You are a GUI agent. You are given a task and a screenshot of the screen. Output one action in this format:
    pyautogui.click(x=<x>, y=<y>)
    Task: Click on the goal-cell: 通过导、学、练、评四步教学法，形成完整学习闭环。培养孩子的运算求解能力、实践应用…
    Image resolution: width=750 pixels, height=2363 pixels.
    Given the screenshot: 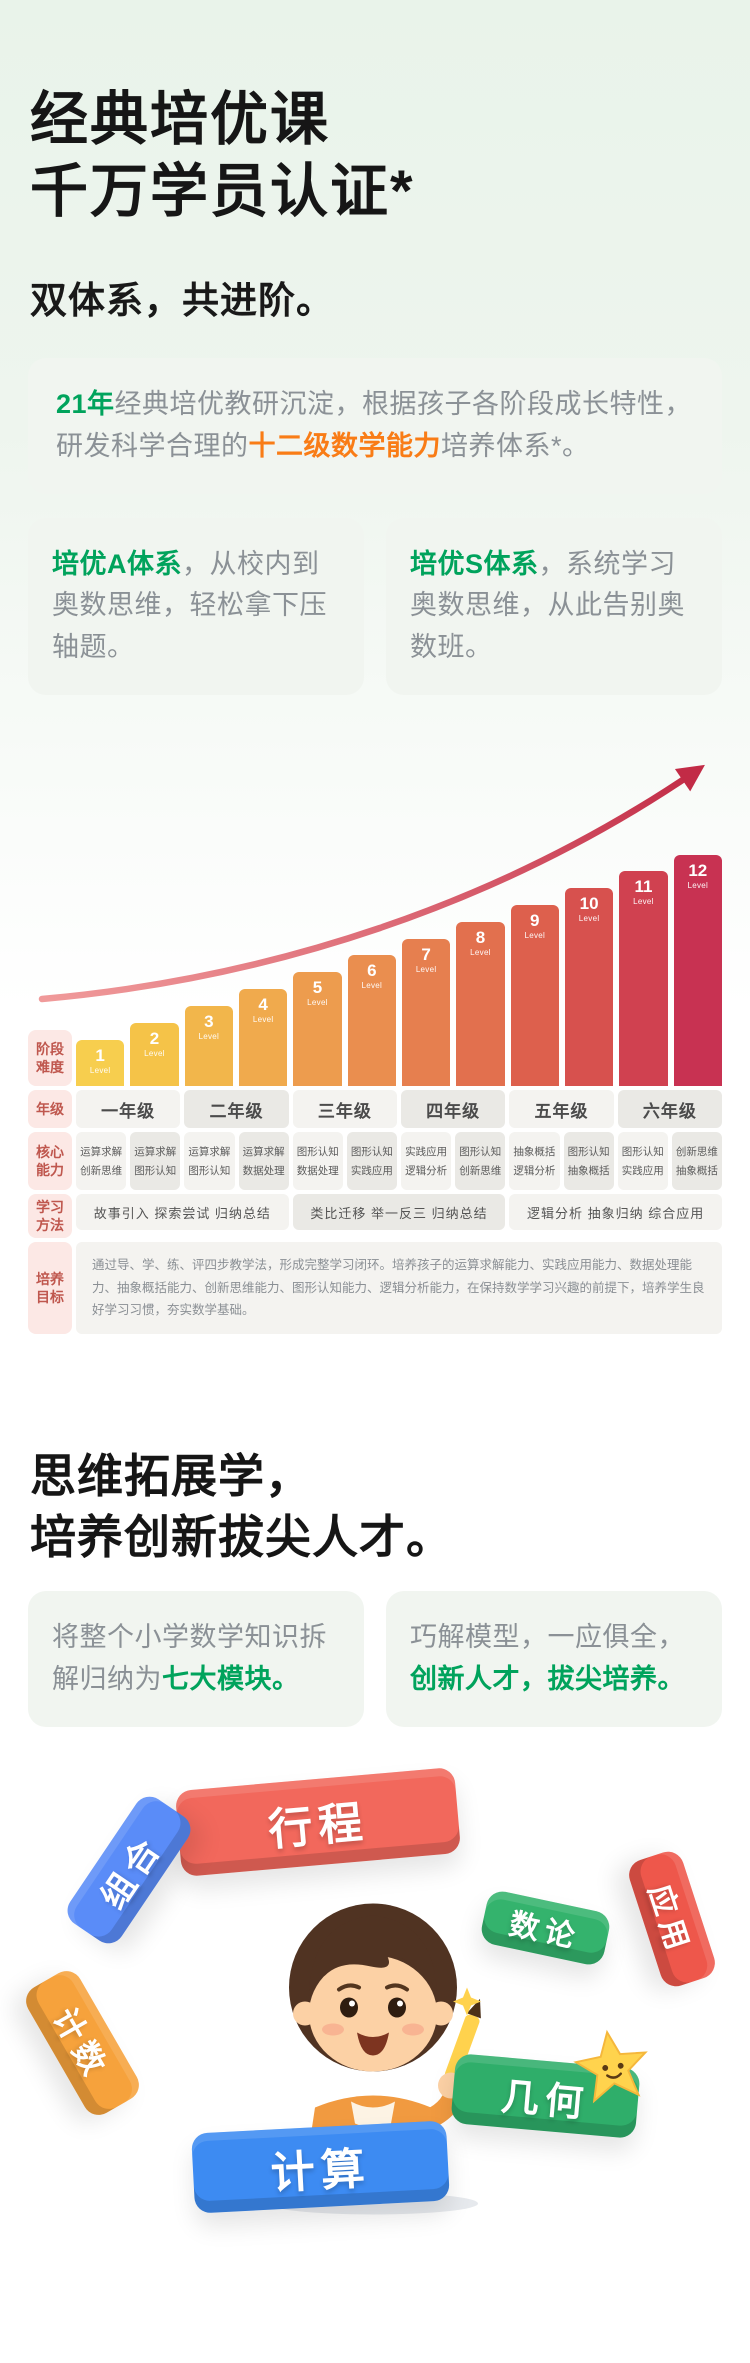 What is the action you would take?
    pyautogui.click(x=399, y=1288)
    